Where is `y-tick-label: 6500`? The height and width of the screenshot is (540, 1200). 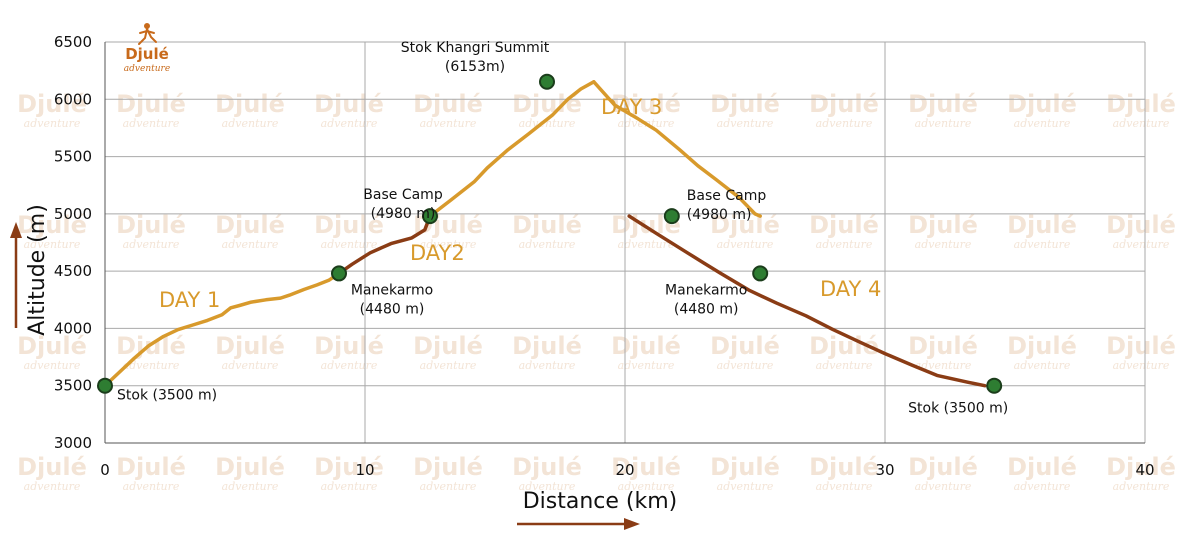 y-tick-label: 6500 is located at coordinates (73, 42).